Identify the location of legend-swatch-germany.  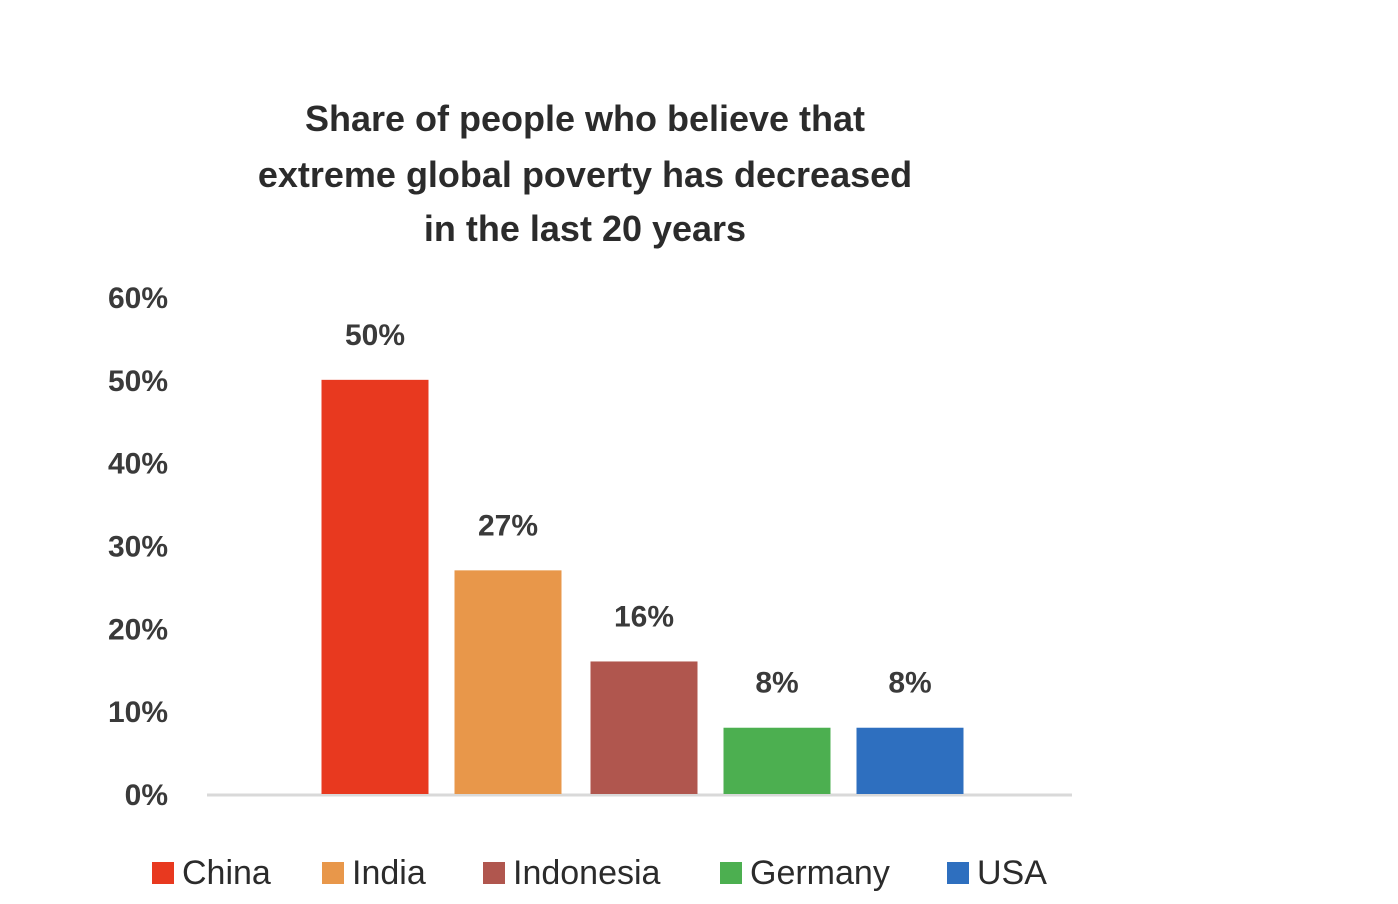
(731, 873).